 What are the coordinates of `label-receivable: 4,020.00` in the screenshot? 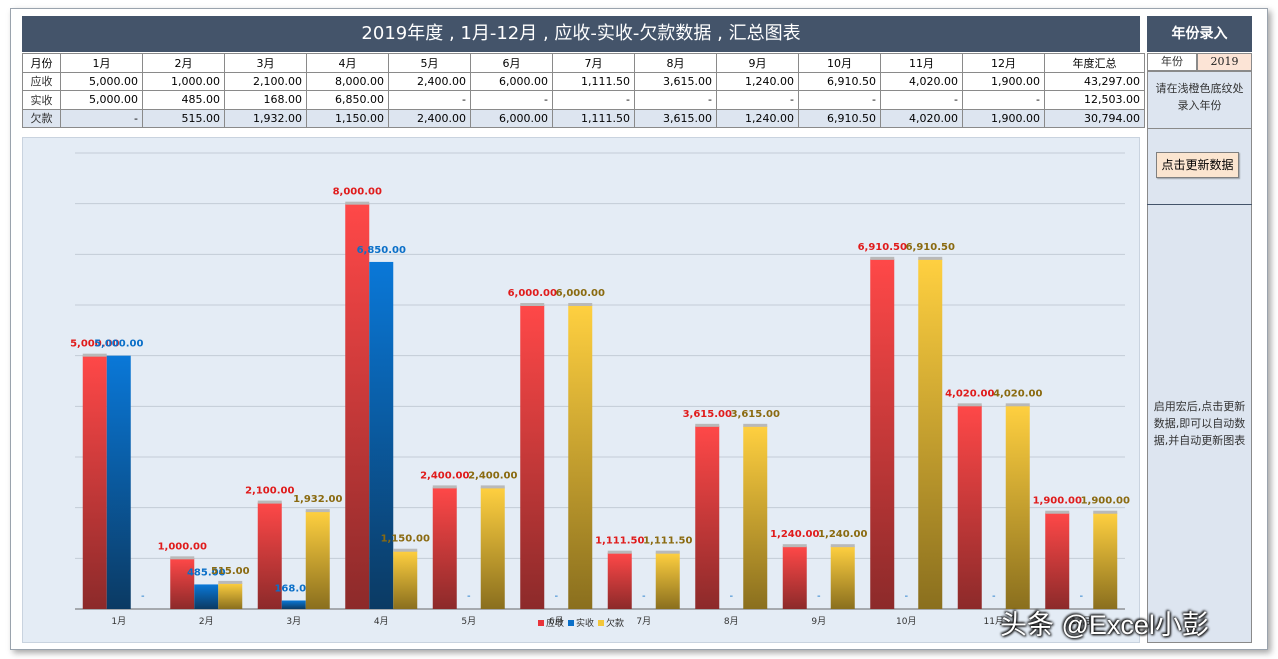 It's located at (969, 393).